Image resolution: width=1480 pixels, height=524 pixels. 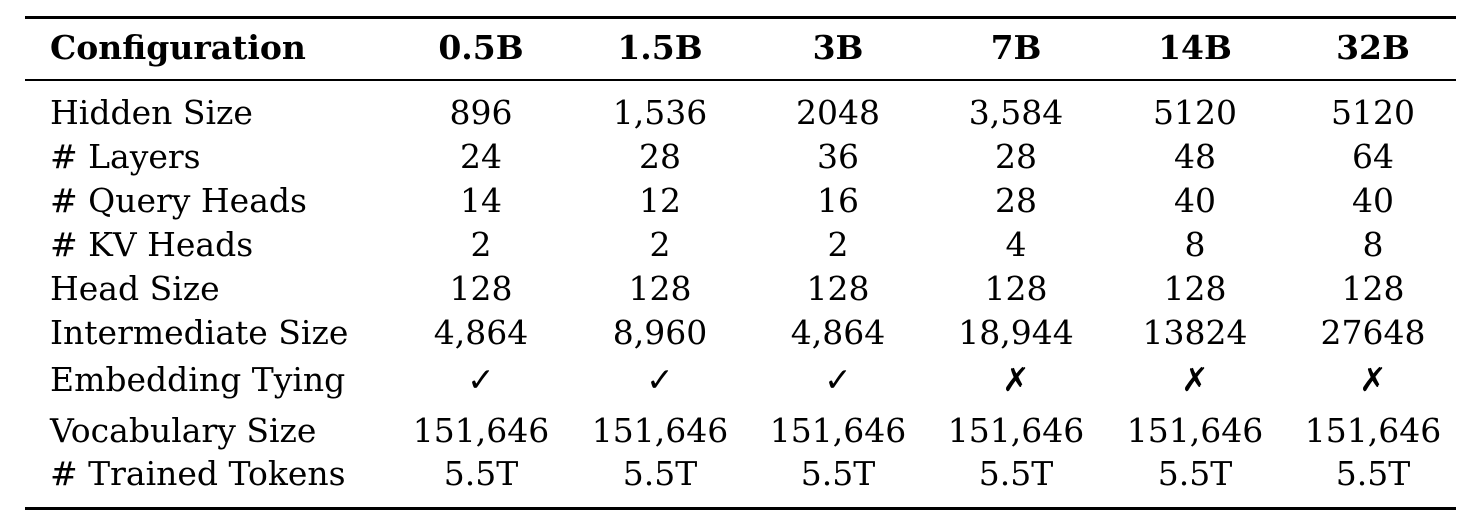 I want to click on table-cell: 27648, so click(x=1373, y=332).